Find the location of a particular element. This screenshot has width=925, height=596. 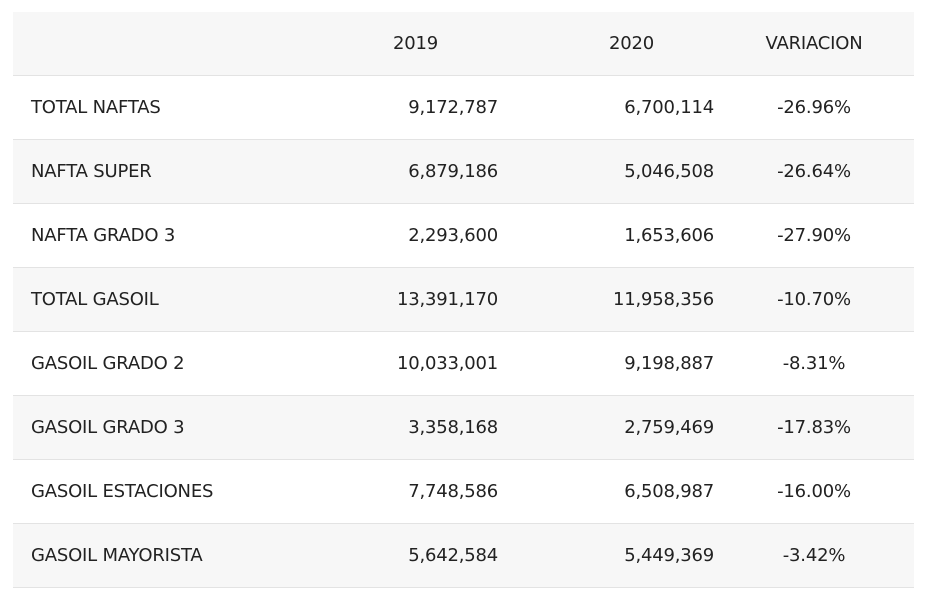

value-2019: 7,748,586 is located at coordinates (453, 491).